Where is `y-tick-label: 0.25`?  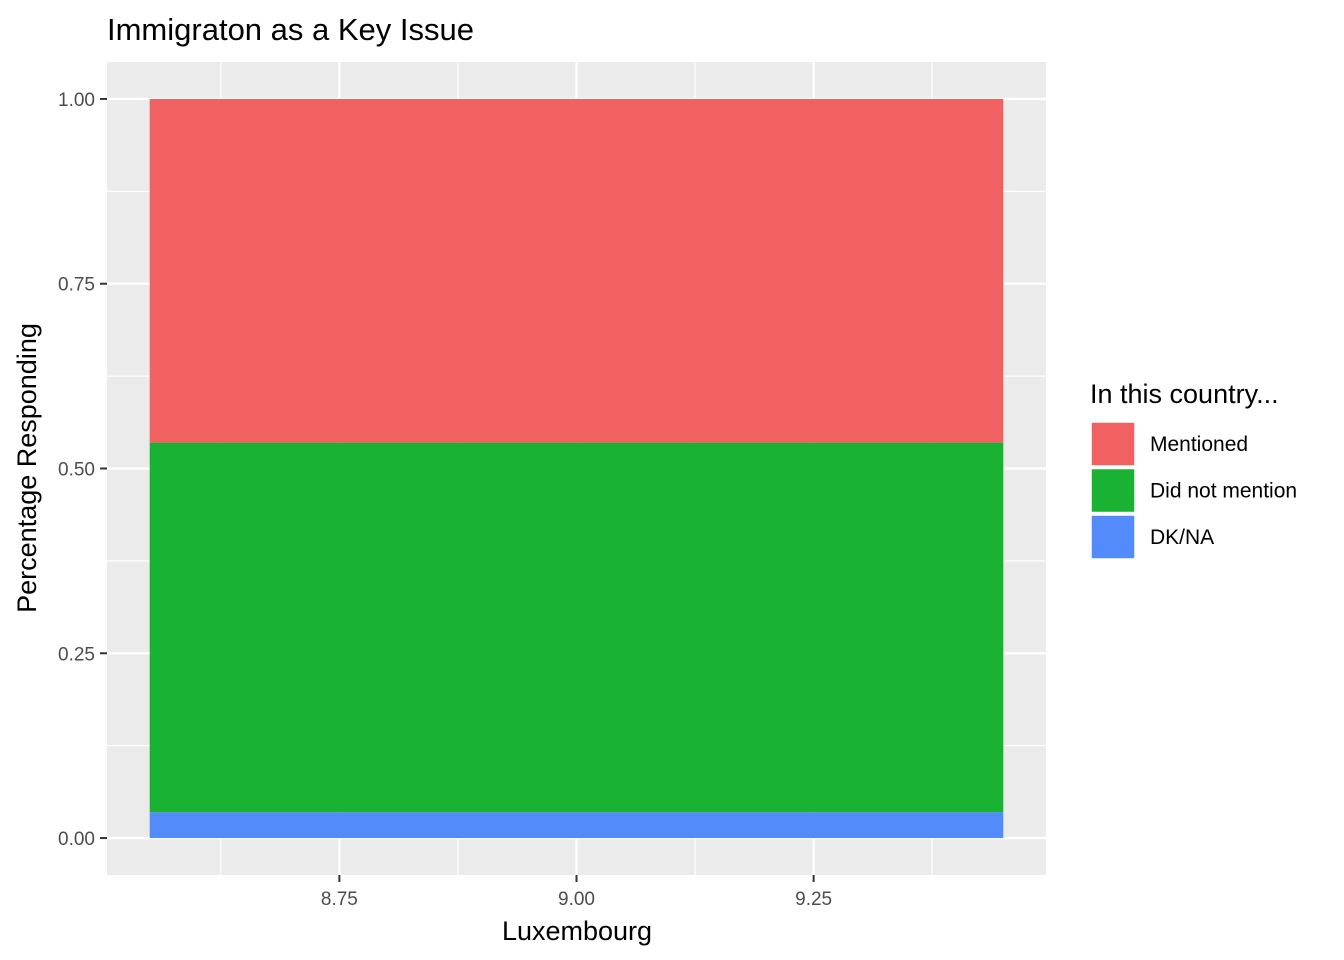
y-tick-label: 0.25 is located at coordinates (76, 654).